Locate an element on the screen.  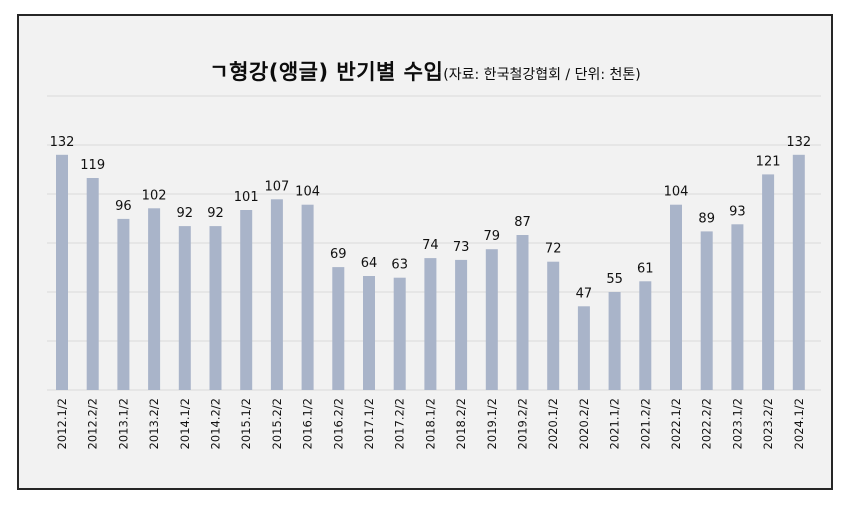
category-label: 2021.1/2 is located at coordinates (615, 423).